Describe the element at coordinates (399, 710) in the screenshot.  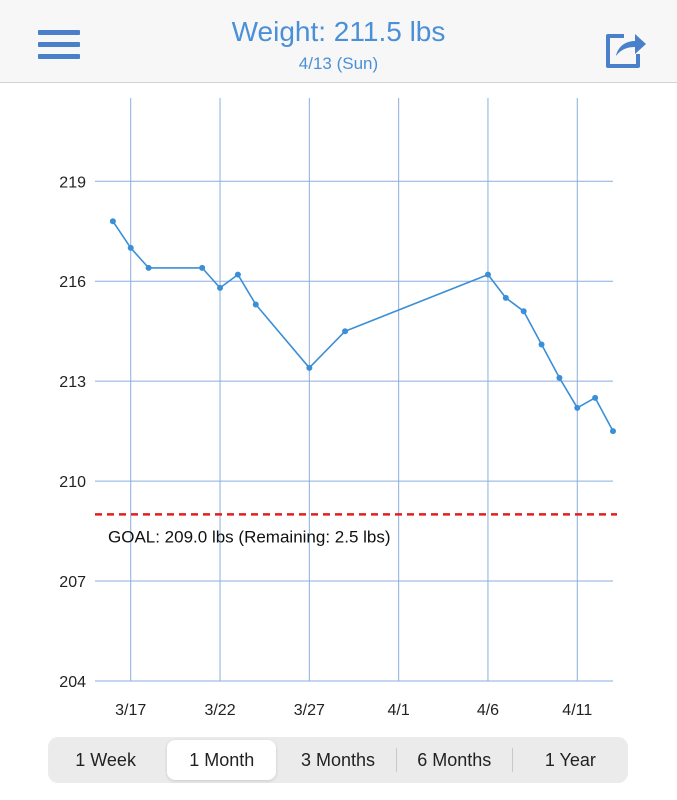
I see `x-tick-label: 4/1` at that location.